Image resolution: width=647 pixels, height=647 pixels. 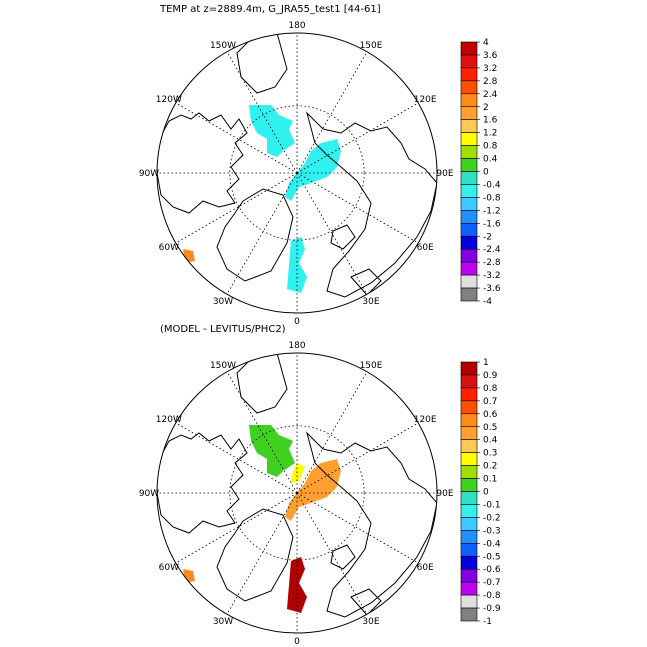 I want to click on colorbar-label: -0.6, so click(x=492, y=570).